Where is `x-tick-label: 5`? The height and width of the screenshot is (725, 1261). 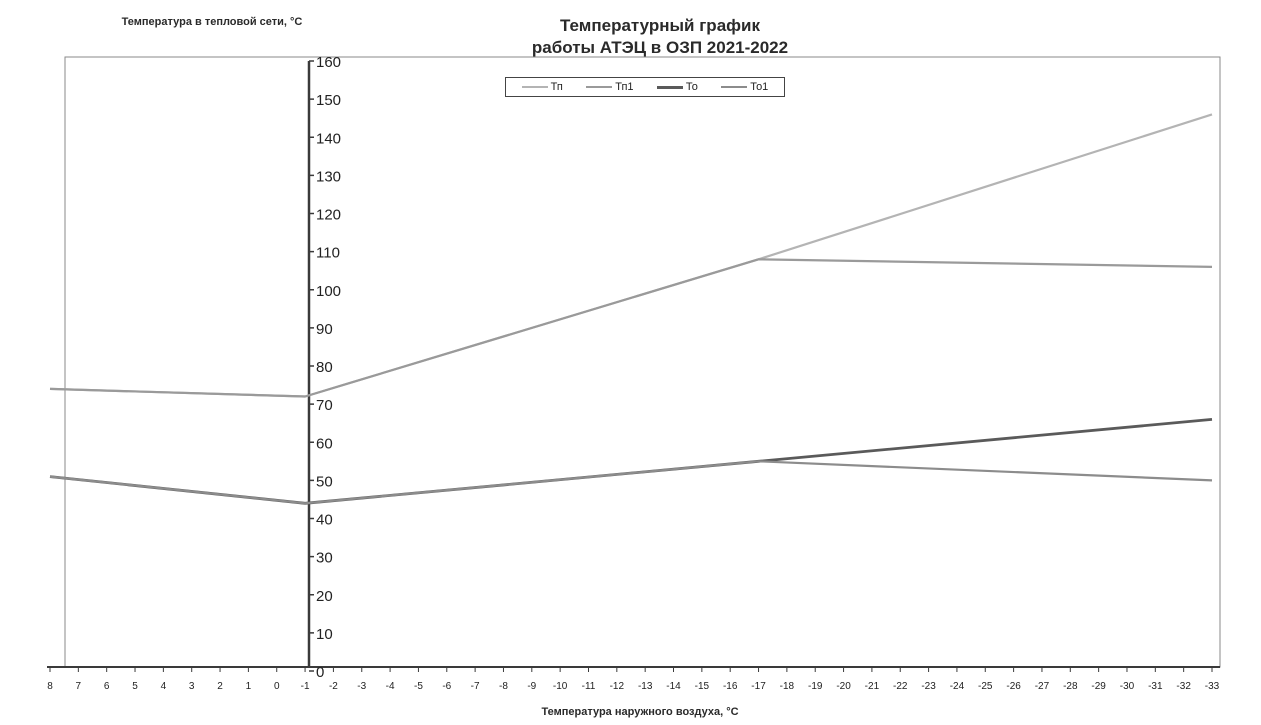 x-tick-label: 5 is located at coordinates (135, 686).